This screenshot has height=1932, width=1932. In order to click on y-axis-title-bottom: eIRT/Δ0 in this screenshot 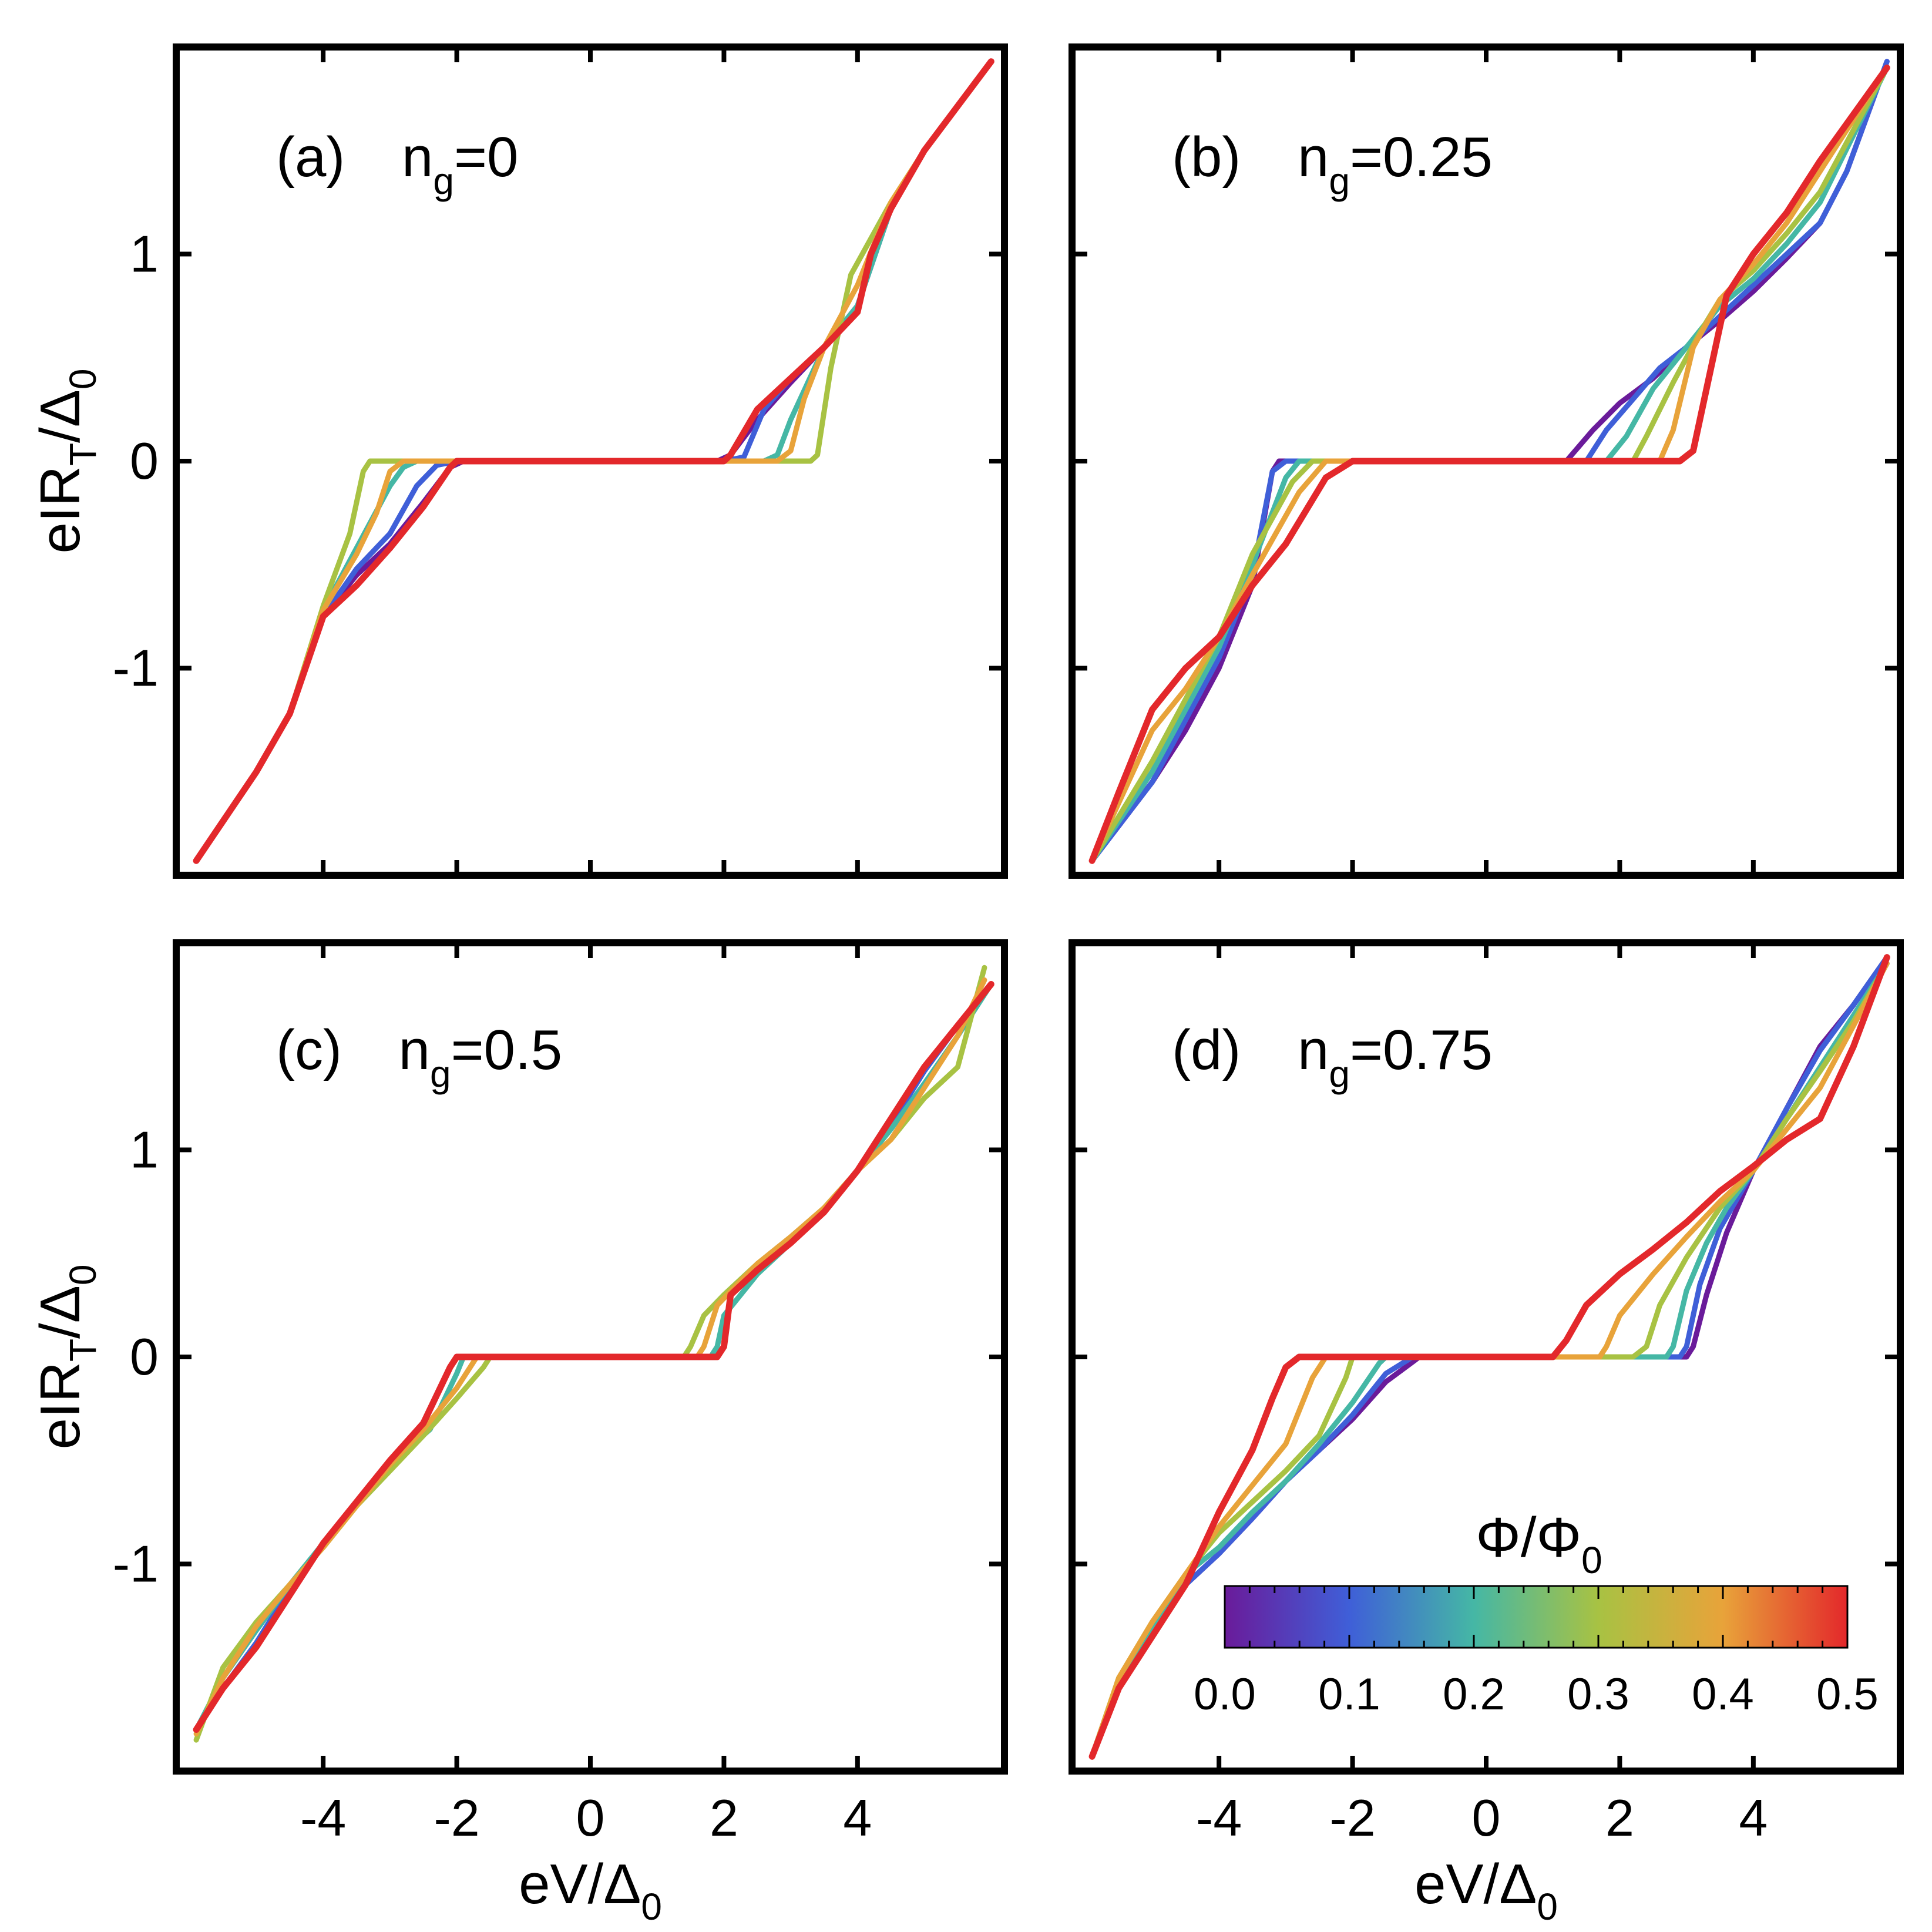, I will do `click(66, 1357)`.